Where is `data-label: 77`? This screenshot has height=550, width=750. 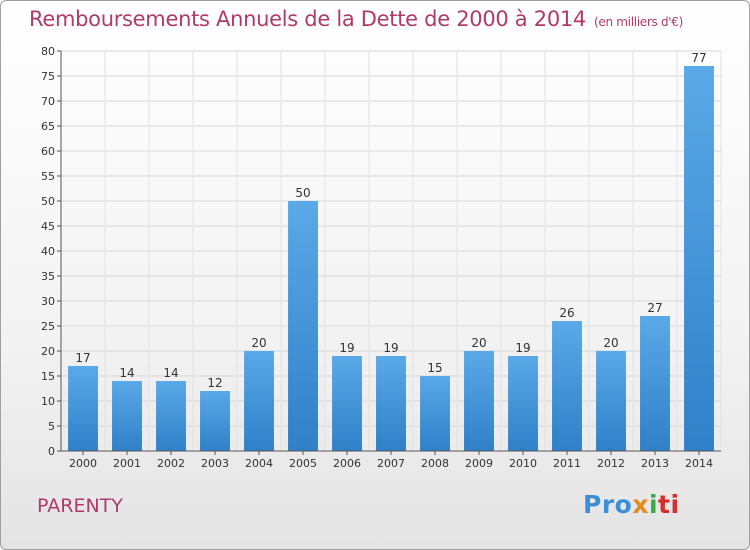
data-label: 77 is located at coordinates (698, 58).